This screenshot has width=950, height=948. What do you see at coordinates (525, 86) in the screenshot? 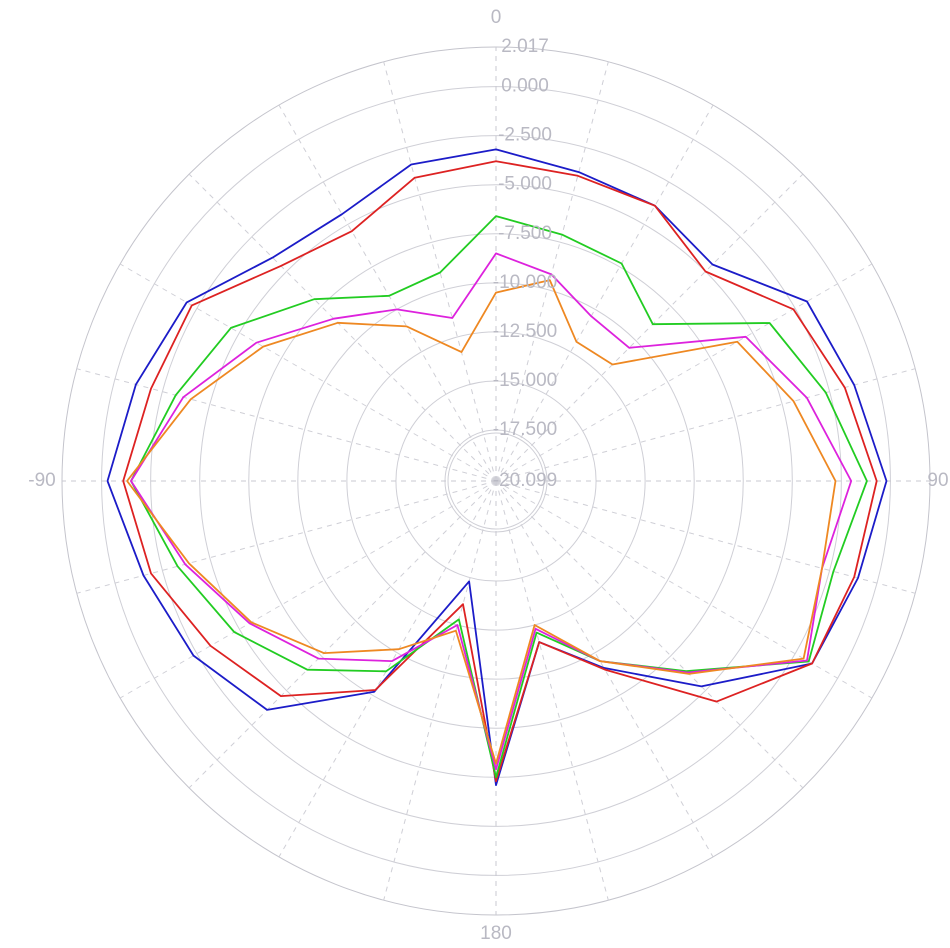
I see `ring-label: 0.000` at bounding box center [525, 86].